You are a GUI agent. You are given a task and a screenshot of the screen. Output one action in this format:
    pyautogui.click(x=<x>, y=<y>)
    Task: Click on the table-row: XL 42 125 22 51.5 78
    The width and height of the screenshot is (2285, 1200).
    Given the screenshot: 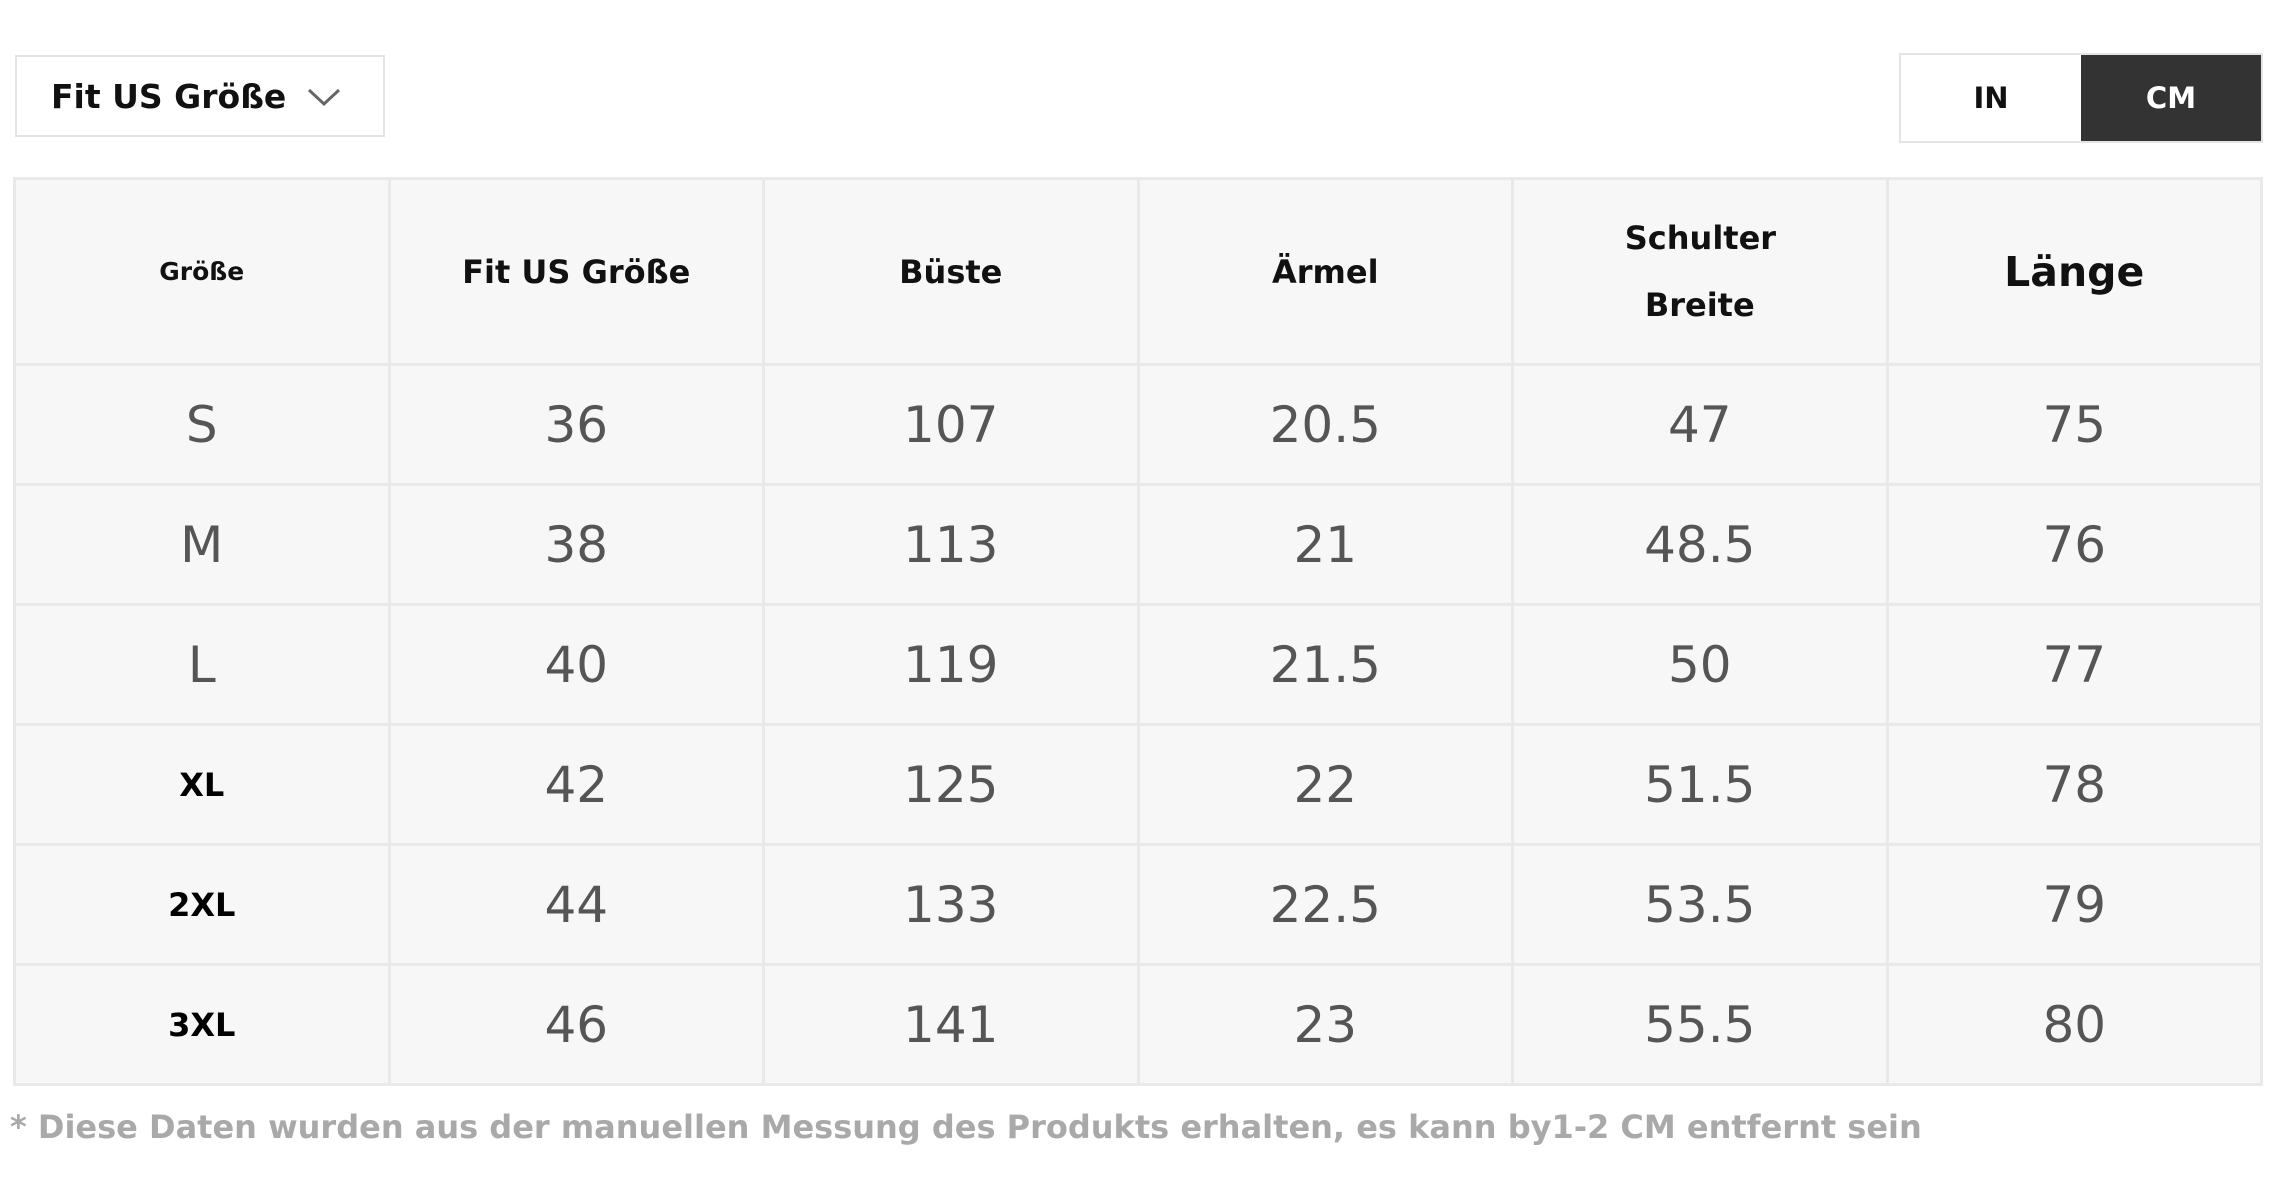 What is the action you would take?
    pyautogui.click(x=1138, y=784)
    